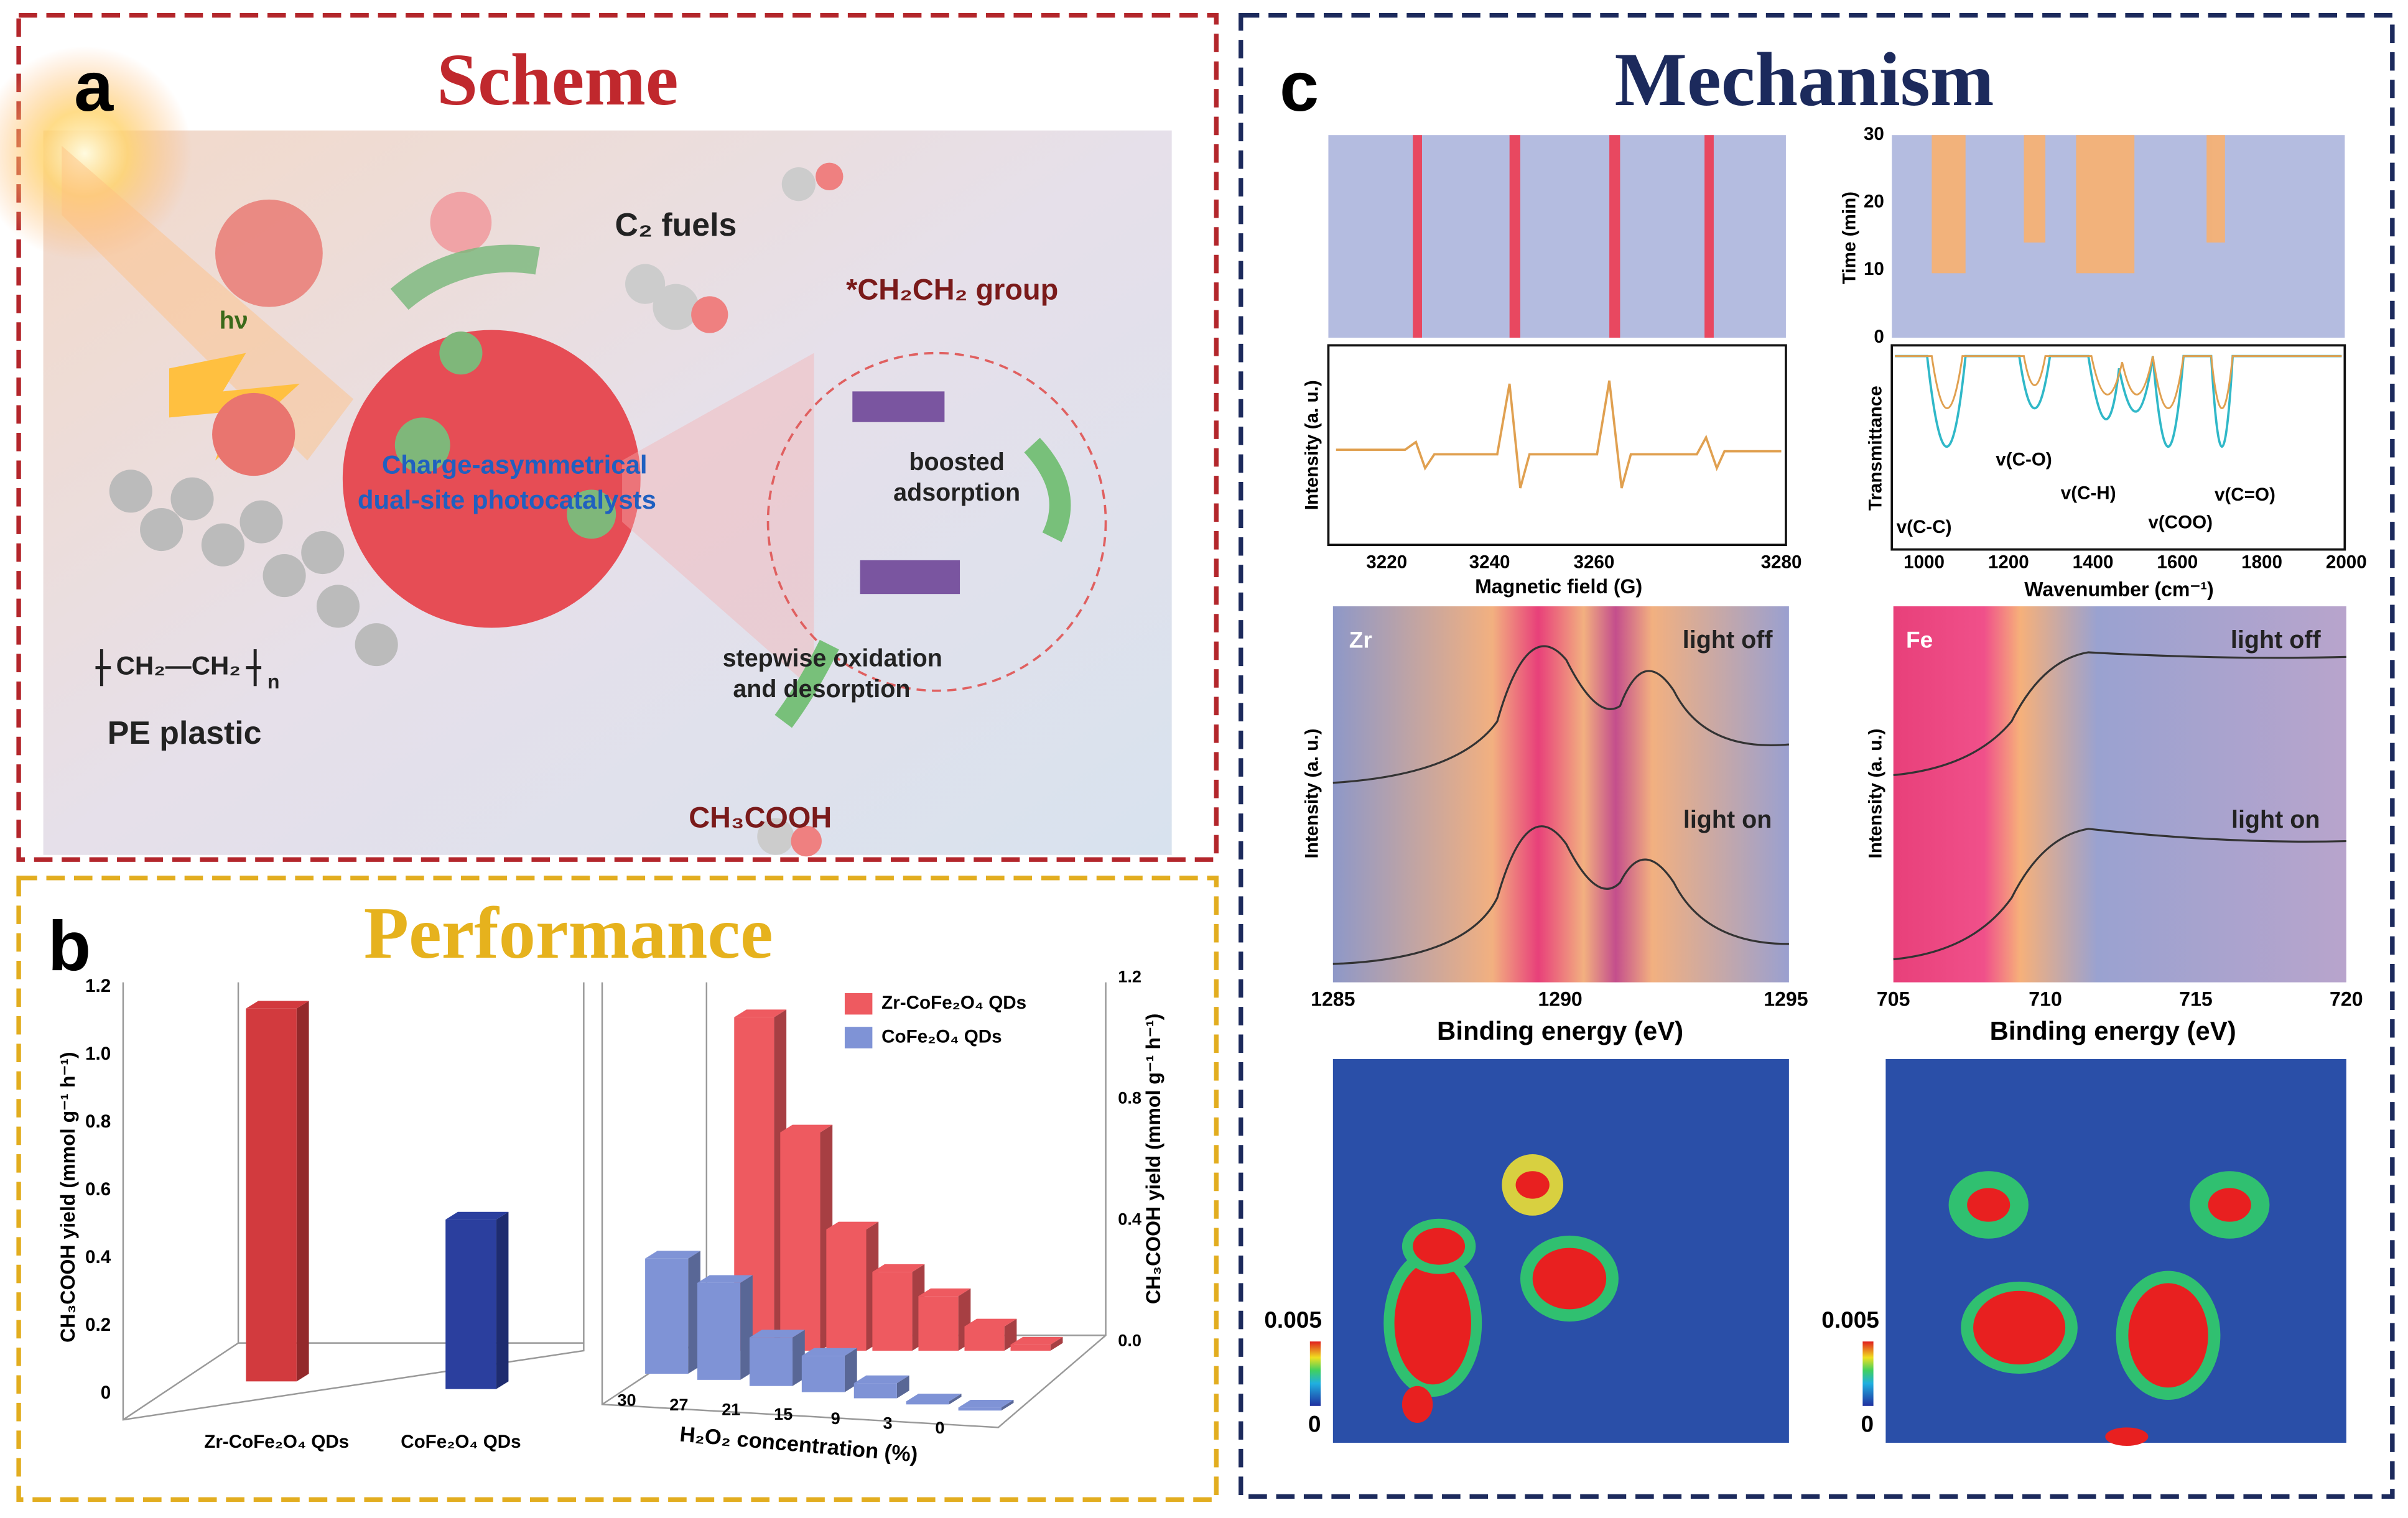 The height and width of the screenshot is (1518, 2408). I want to click on x-tick-label: 21, so click(731, 1408).